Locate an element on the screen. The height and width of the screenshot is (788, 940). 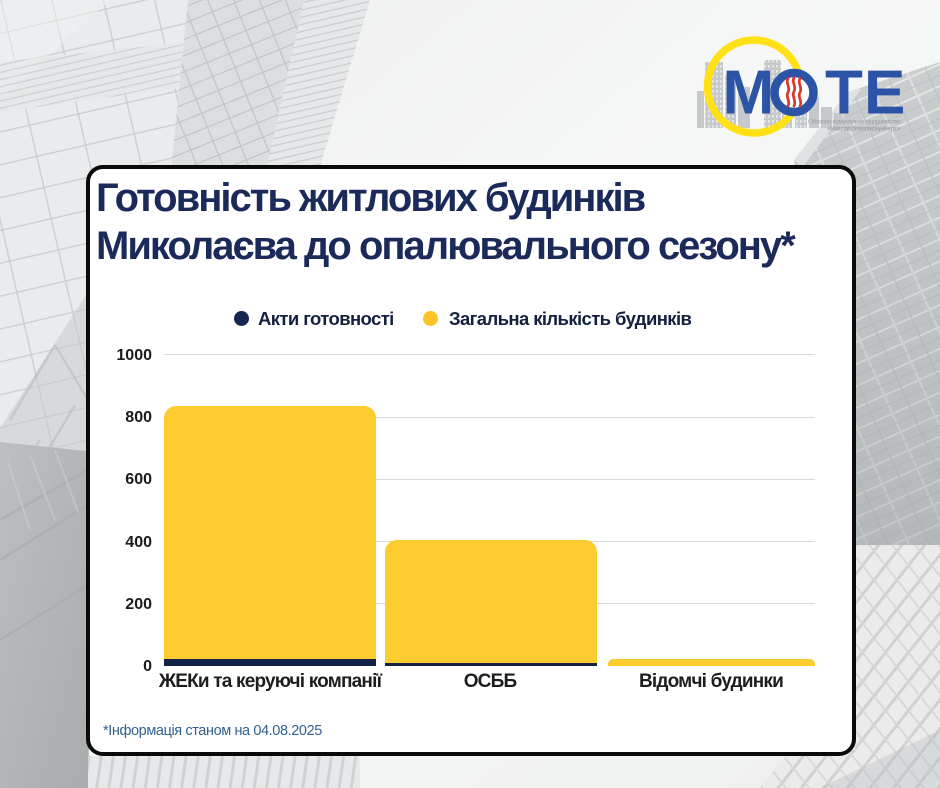
svg-text: «Миколаївоблтеплокомуненерго» is located at coordinates (864, 129).